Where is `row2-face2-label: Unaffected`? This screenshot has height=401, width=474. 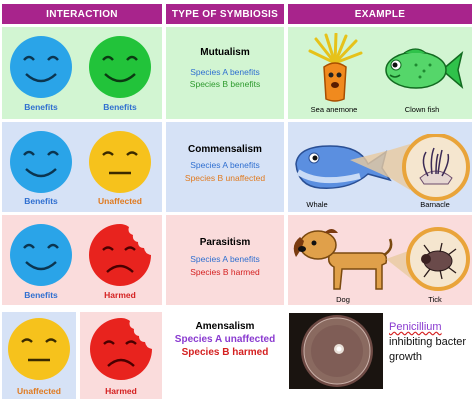
row2-face2-label: Unaffected is located at coordinates (120, 201).